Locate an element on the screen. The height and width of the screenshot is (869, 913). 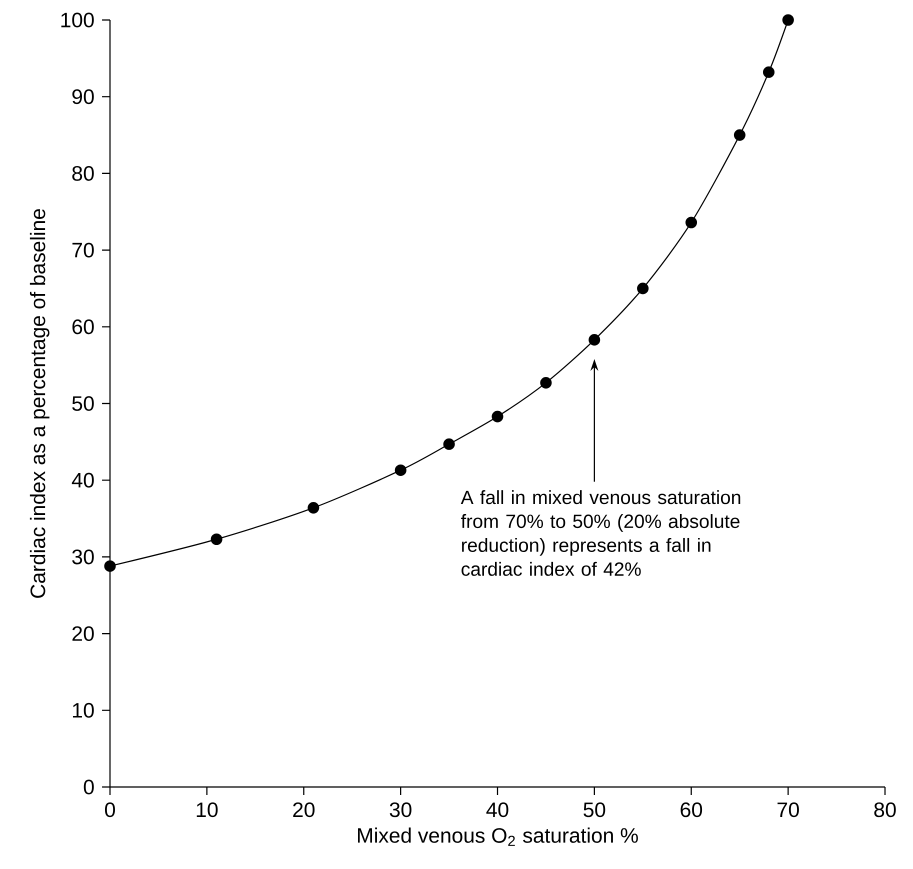
x-tick-label: 80 is located at coordinates (885, 810).